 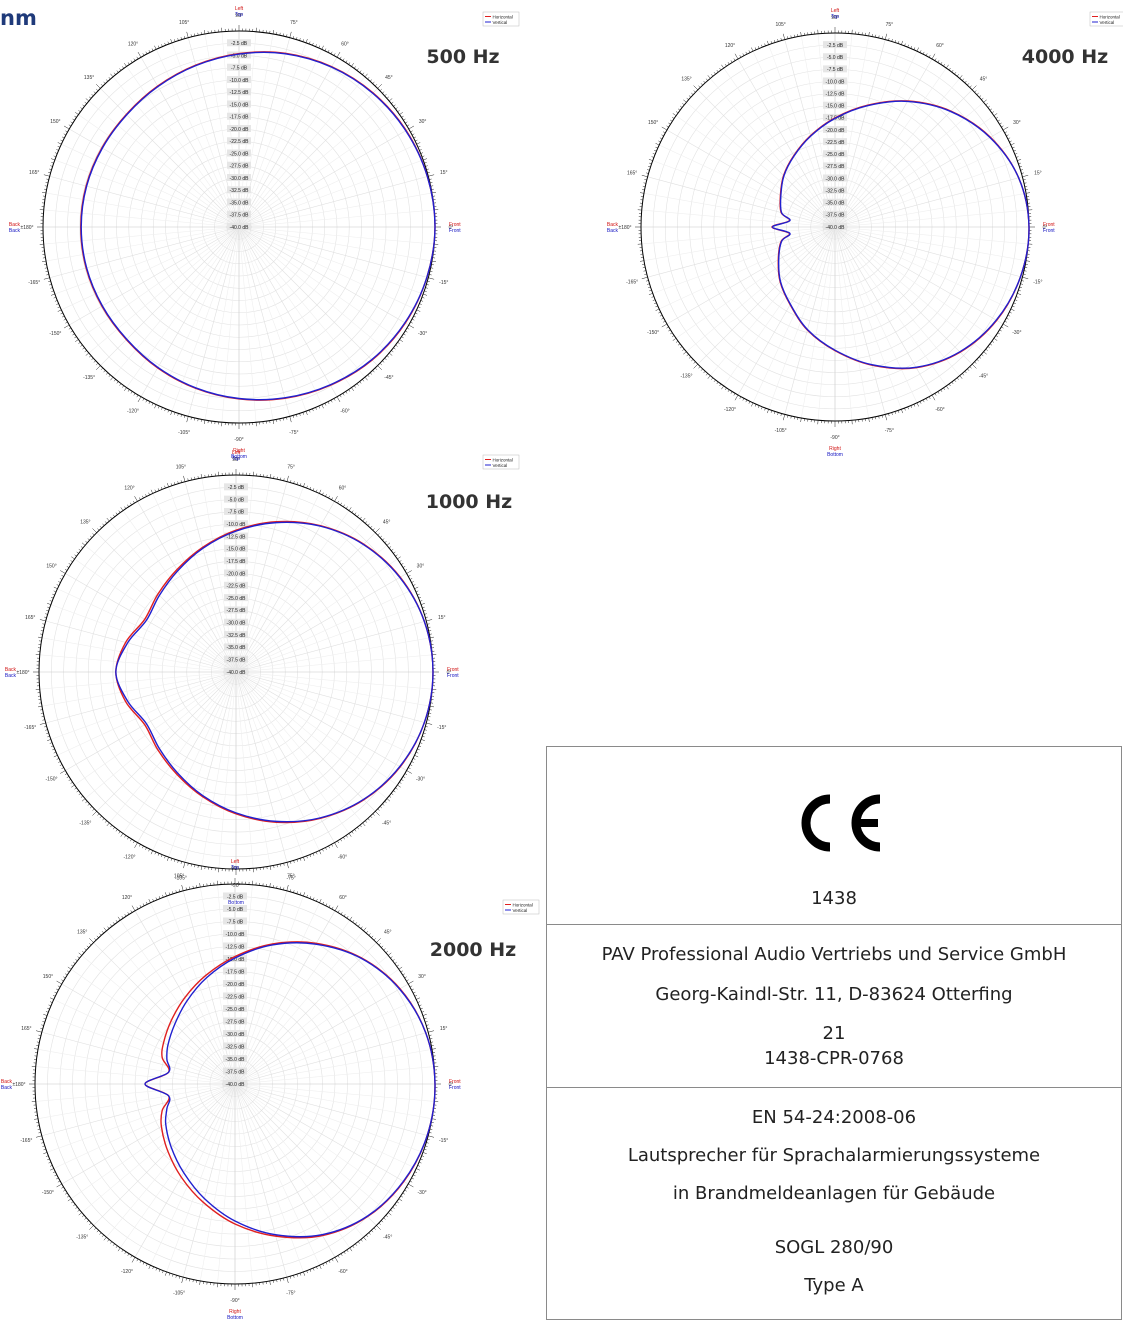 I want to click on angle-label: 90°, so click(x=835, y=18).